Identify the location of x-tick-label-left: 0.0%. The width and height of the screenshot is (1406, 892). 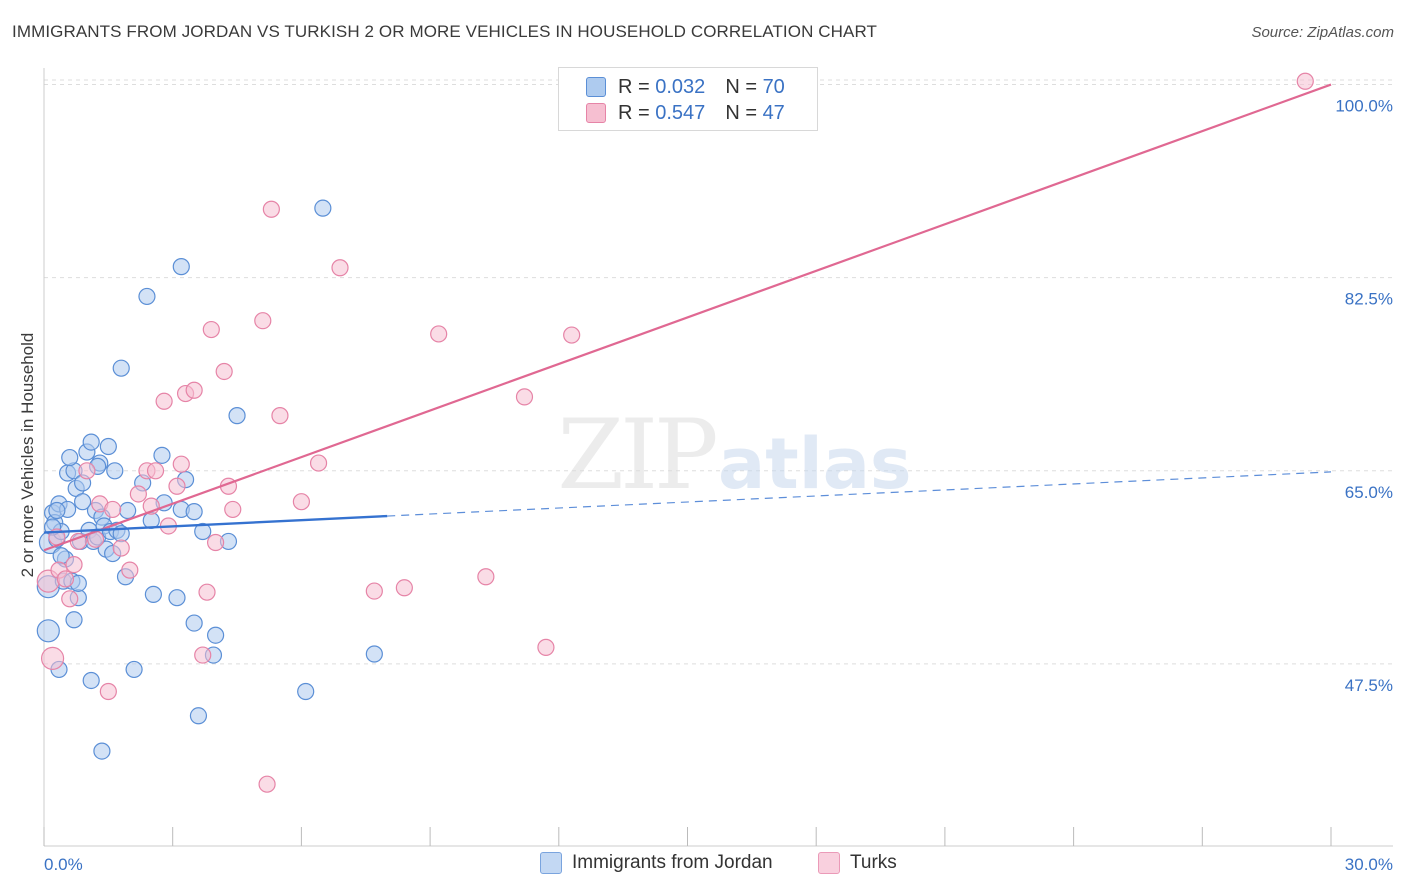
(63, 864).